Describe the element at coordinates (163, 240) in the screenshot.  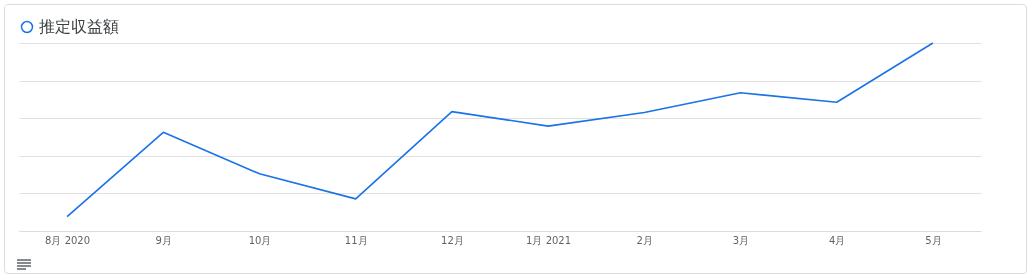
I see `x-tick-label: 9月` at that location.